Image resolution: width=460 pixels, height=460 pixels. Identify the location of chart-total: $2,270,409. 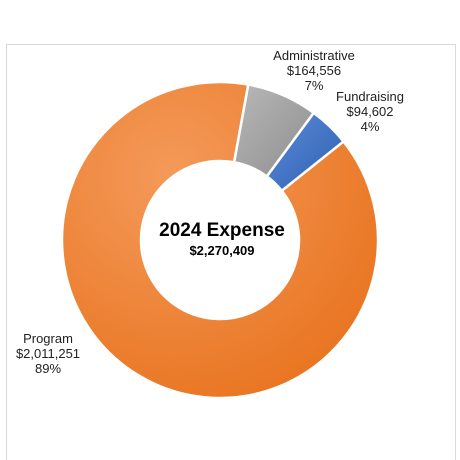
(221, 250).